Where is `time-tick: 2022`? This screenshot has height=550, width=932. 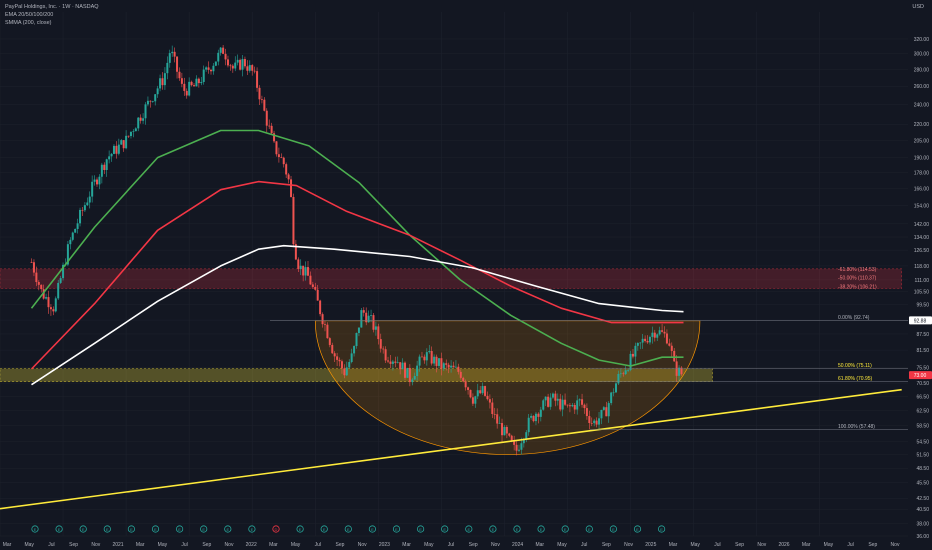 time-tick: 2022 is located at coordinates (251, 545).